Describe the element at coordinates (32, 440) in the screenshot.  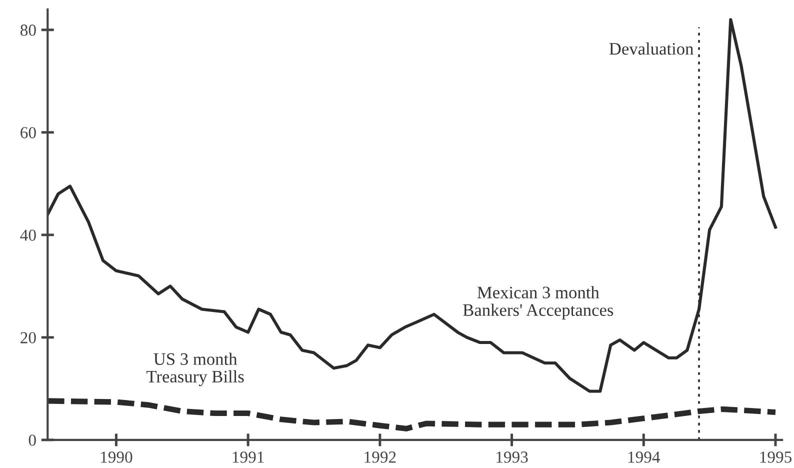
I see `y-tick-label: 0` at that location.